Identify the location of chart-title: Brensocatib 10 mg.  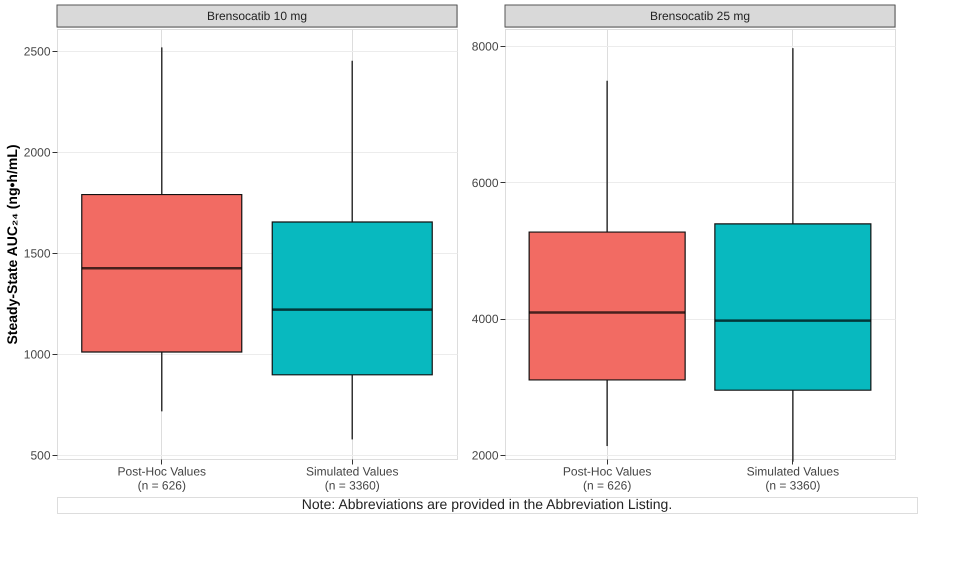
(257, 16).